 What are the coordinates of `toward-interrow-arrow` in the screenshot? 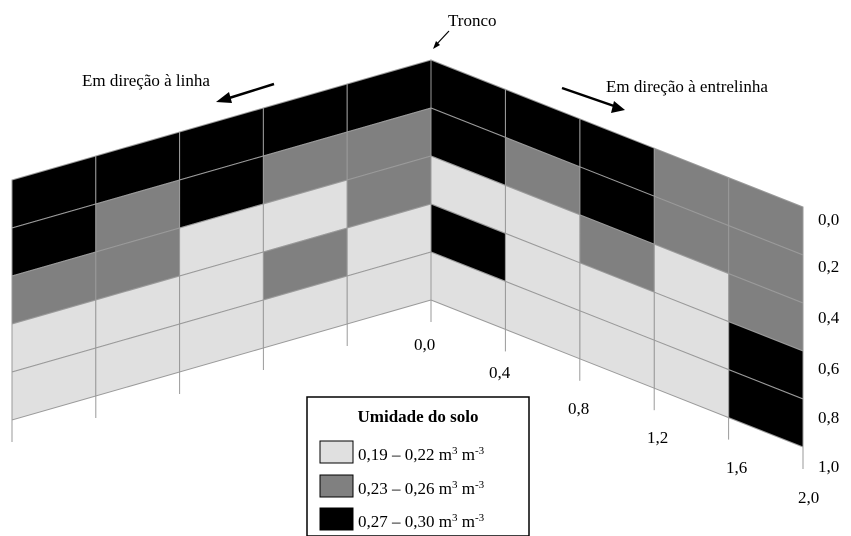 It's located at (588, 97).